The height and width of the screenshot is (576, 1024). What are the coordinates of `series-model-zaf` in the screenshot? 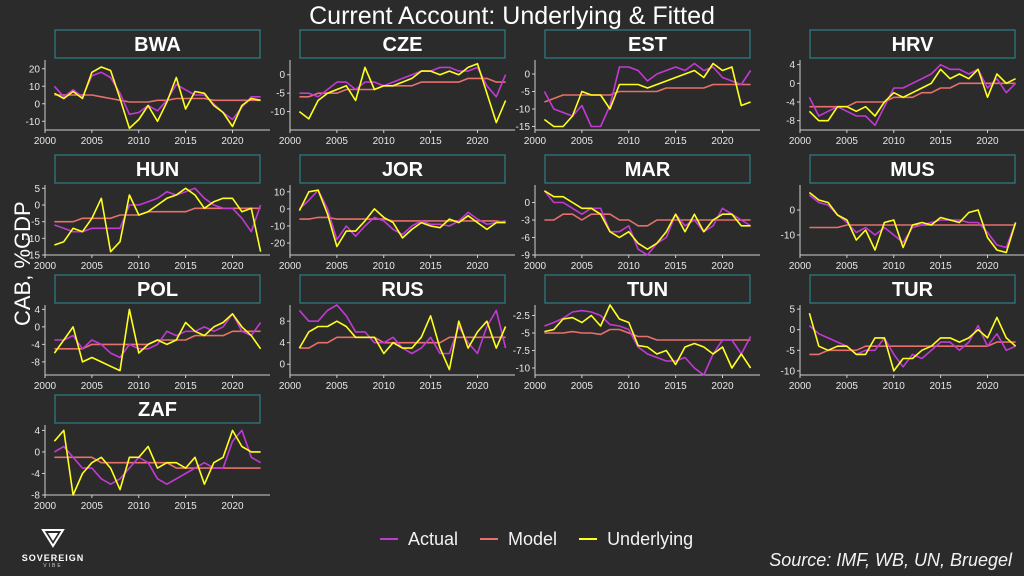 It's located at (157, 462).